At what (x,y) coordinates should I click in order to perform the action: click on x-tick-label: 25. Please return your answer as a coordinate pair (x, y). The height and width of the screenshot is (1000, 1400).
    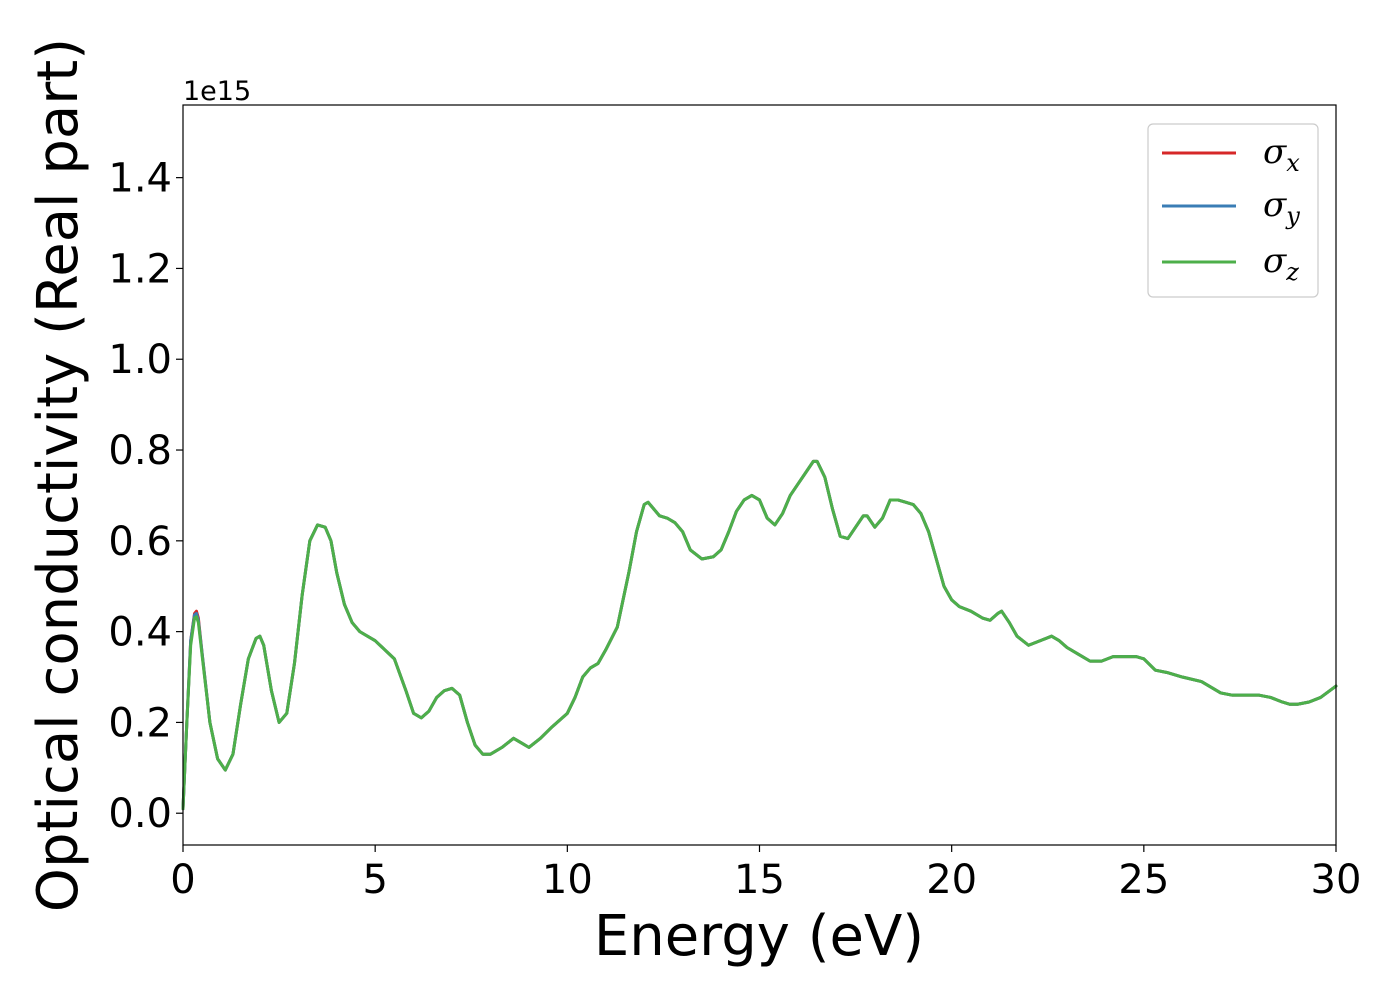
    Looking at the image, I should click on (1143, 880).